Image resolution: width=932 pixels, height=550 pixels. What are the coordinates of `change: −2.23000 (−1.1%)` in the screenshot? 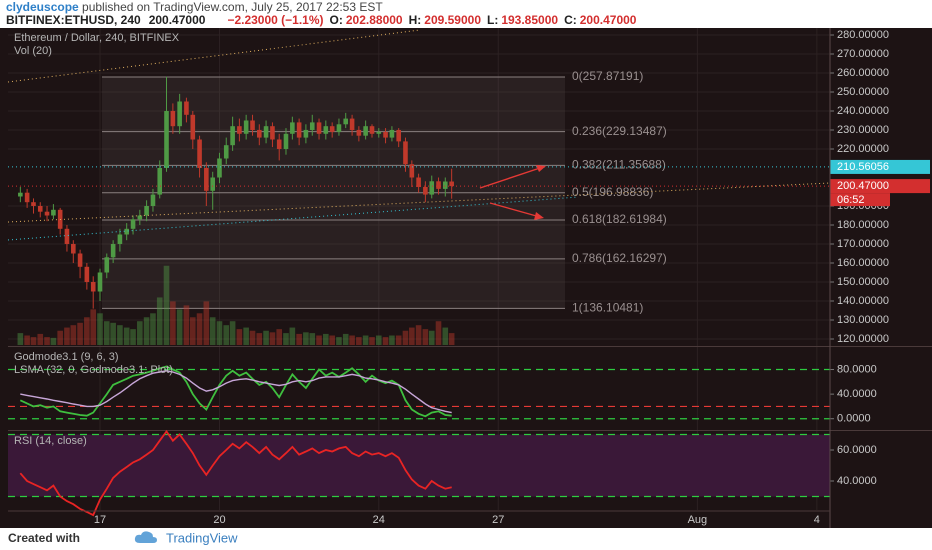 It's located at (275, 20).